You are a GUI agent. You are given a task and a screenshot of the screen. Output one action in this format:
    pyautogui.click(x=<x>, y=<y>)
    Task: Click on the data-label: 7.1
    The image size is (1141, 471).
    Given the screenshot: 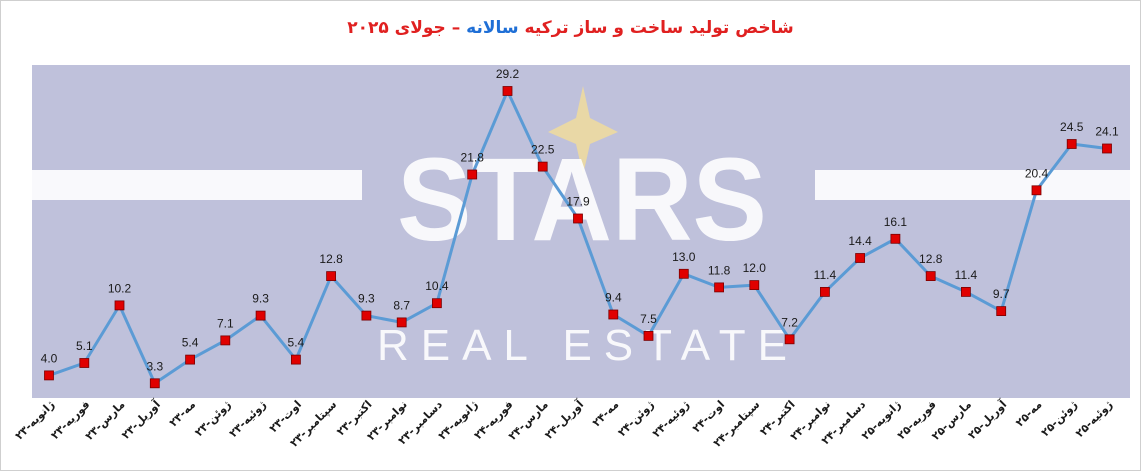 What is the action you would take?
    pyautogui.click(x=225, y=323)
    